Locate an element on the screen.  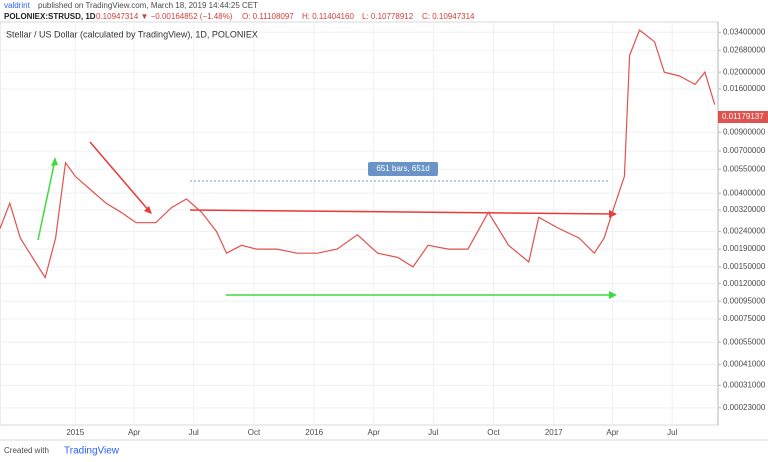
y-tick-label: 0.00095000 is located at coordinates (744, 300).